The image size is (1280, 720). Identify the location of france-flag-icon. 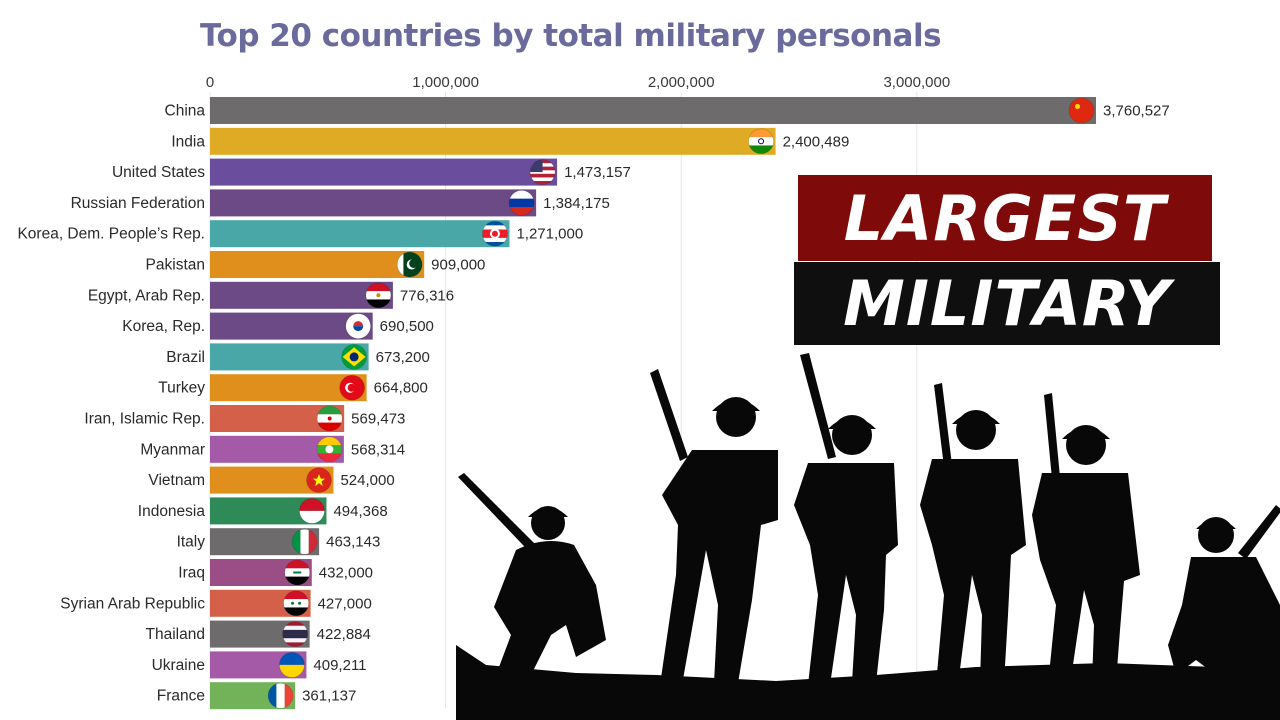
(280, 695).